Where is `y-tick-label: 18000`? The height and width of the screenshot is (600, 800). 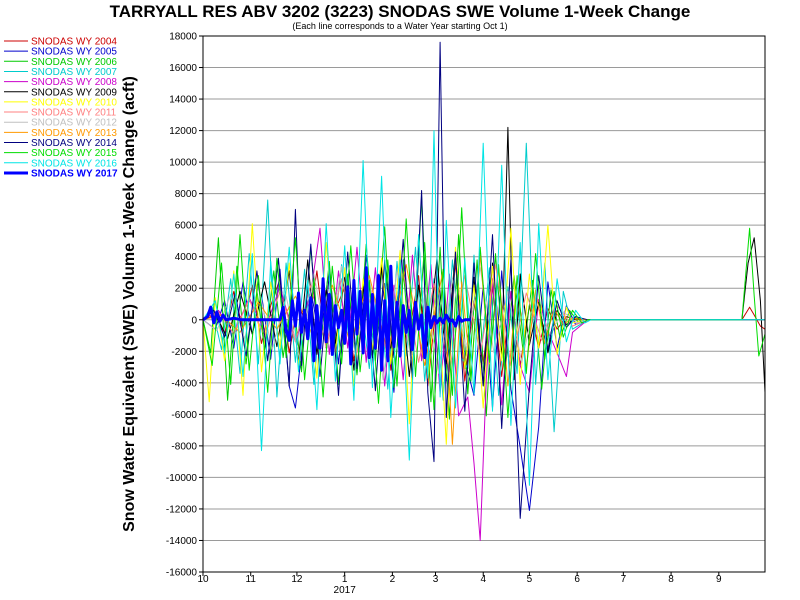
y-tick-label: 18000 is located at coordinates (183, 37).